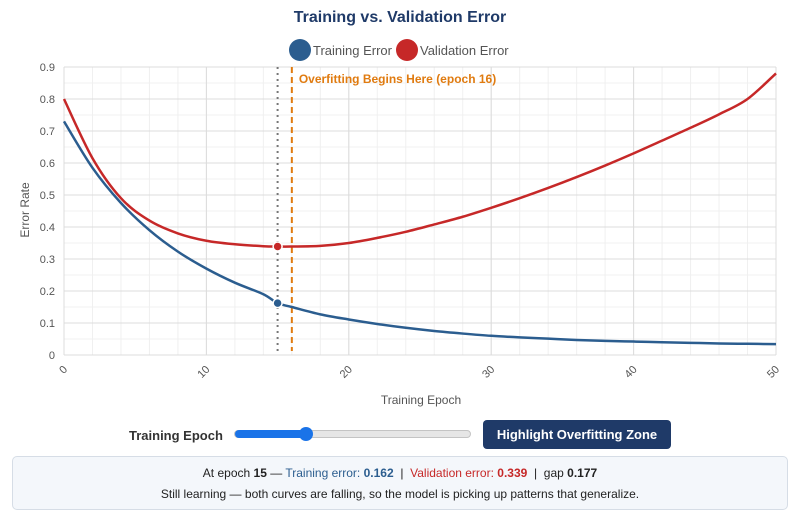 The image size is (800, 522). I want to click on x-tick-label: 10, so click(203, 372).